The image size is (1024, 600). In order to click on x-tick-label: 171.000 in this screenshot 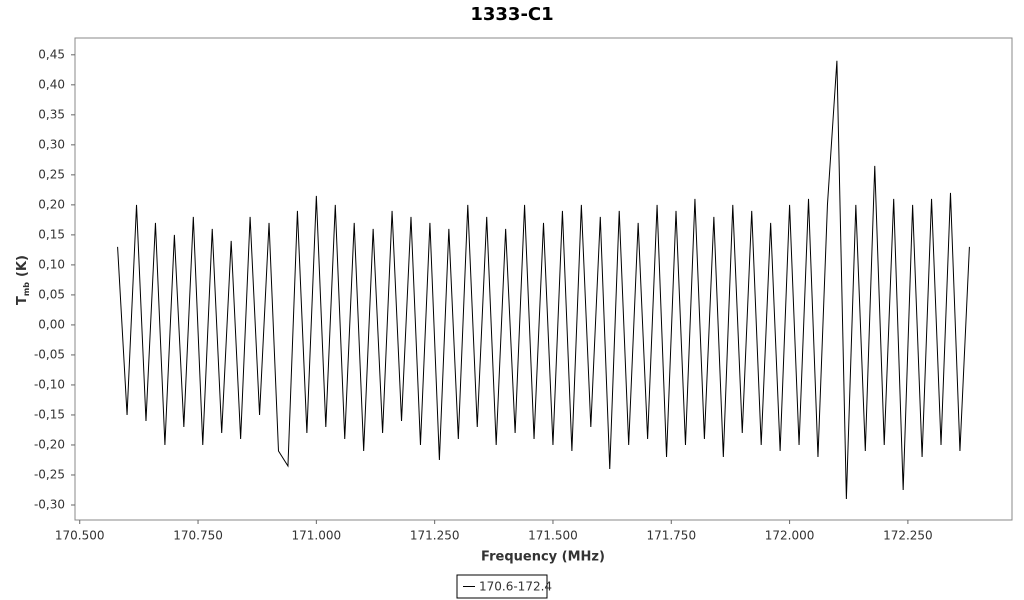, I will do `click(317, 536)`.